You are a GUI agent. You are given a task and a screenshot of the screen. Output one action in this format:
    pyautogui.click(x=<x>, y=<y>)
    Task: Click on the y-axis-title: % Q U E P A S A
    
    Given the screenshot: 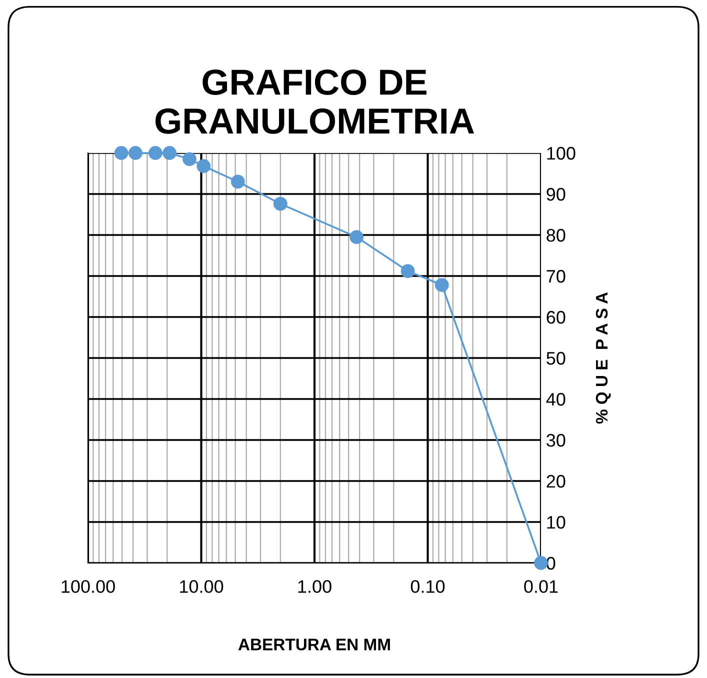 What is the action you would take?
    pyautogui.click(x=603, y=358)
    